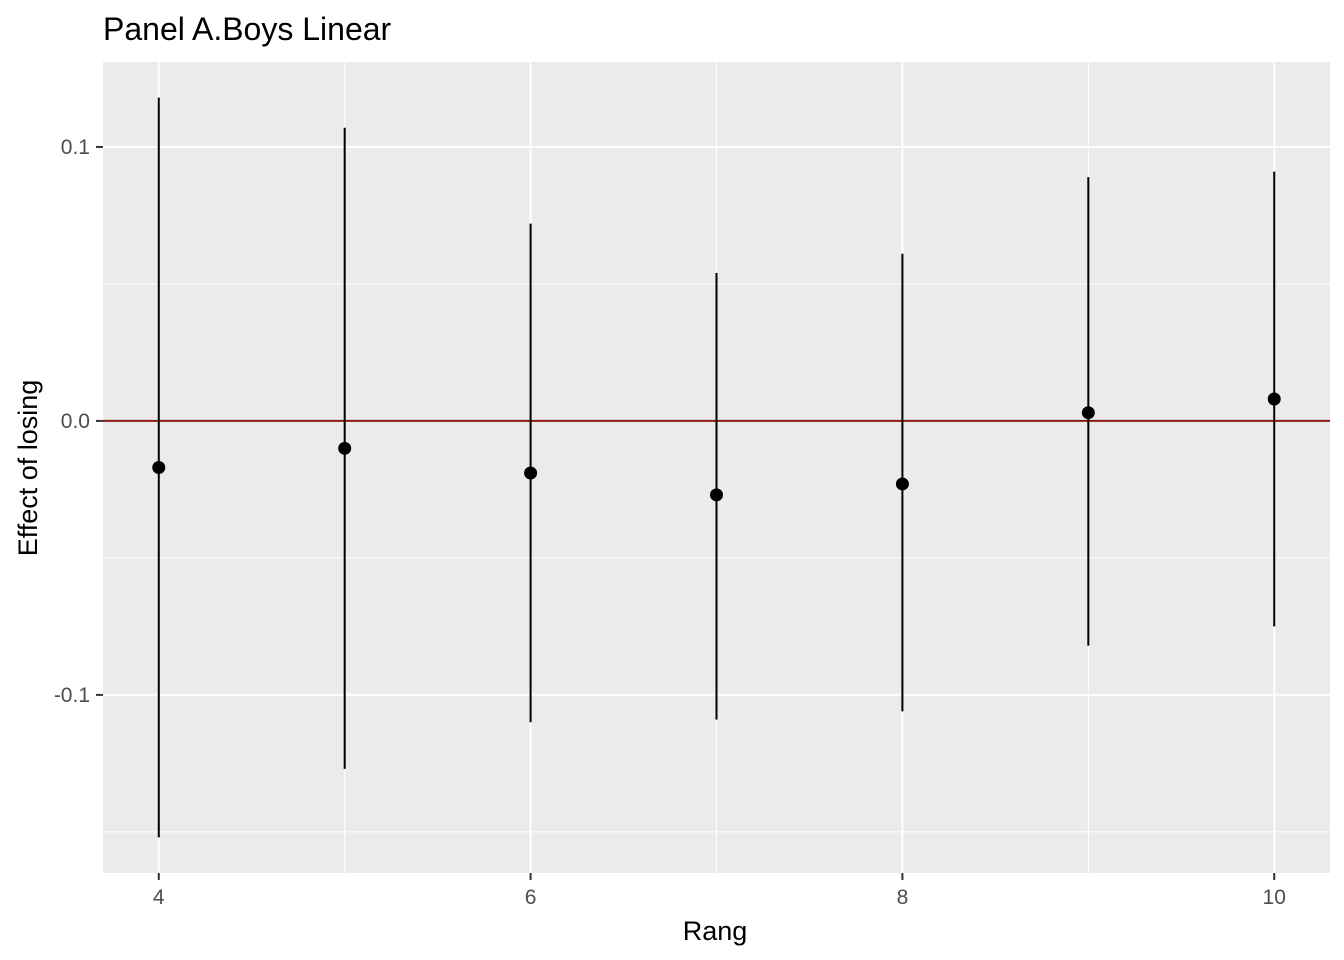  I want to click on y-tick-label: 0.1, so click(75, 147).